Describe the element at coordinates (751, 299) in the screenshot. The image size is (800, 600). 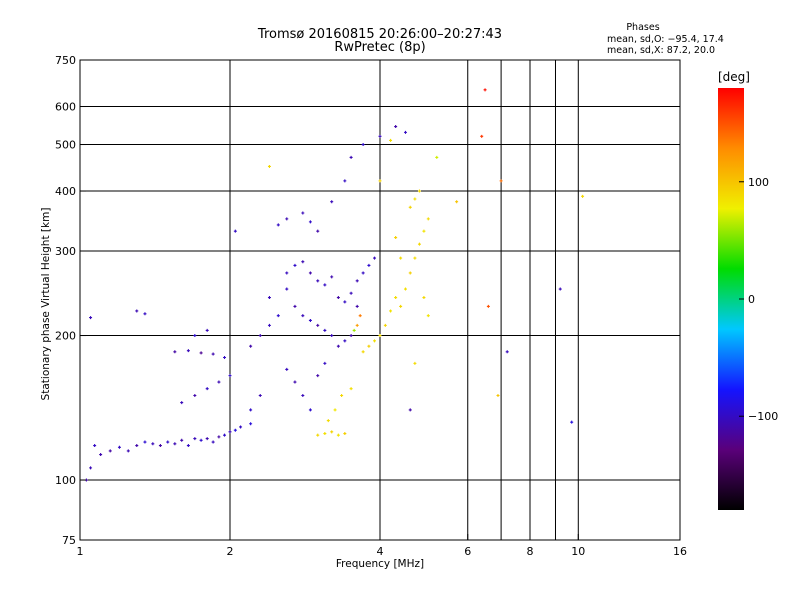
I see `colorbar-tick-label: 0` at that location.